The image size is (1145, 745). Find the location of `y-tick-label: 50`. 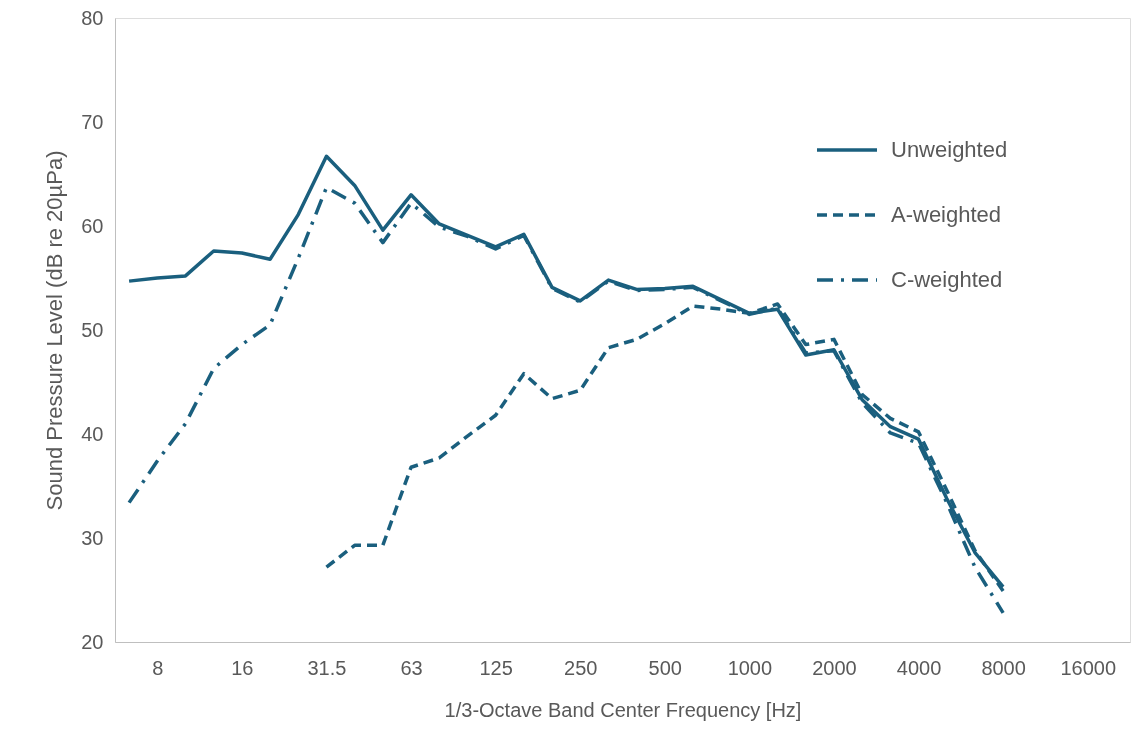

y-tick-label: 50 is located at coordinates (92, 329).